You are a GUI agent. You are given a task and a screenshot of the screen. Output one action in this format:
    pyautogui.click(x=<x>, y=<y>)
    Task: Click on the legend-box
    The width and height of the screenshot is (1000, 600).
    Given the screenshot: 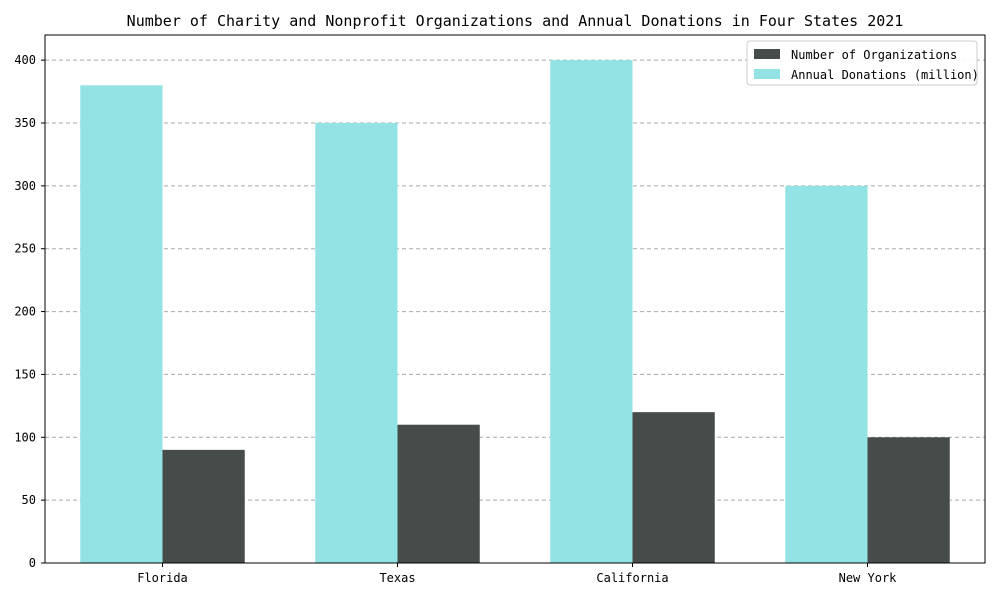 What is the action you would take?
    pyautogui.click(x=862, y=63)
    